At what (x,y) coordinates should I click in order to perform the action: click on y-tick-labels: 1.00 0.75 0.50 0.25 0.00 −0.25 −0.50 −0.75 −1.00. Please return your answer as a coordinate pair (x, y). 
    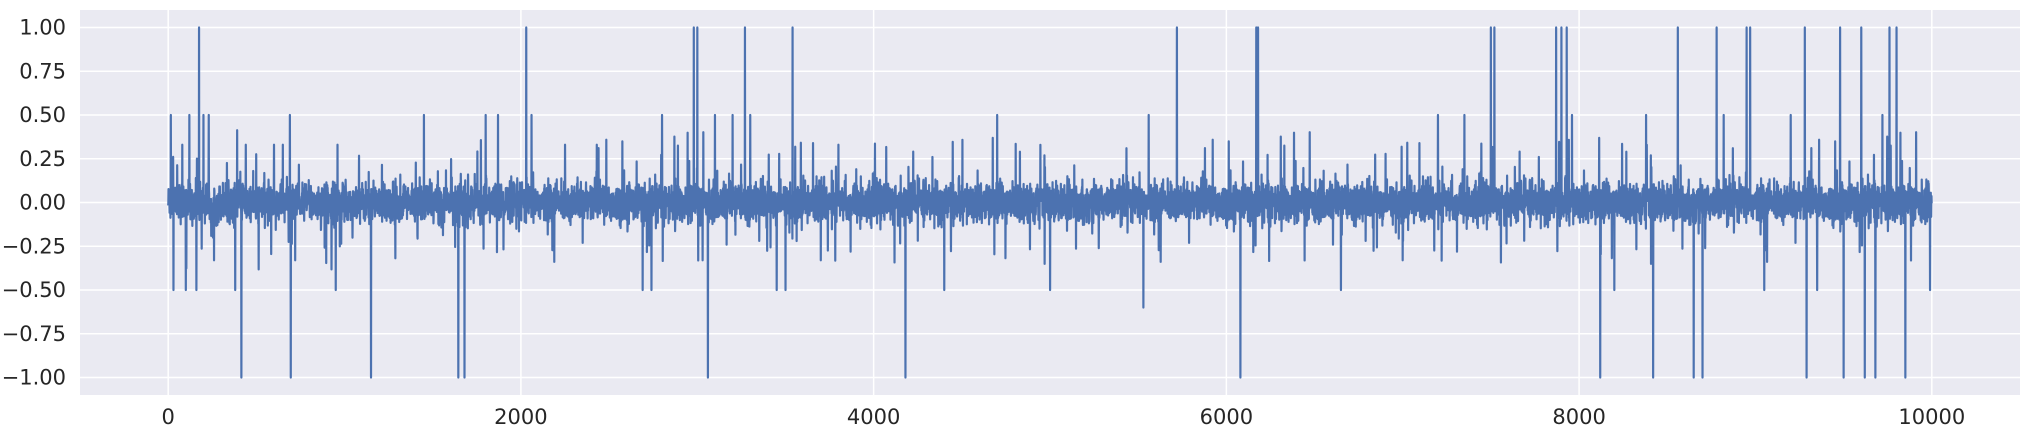
    Looking at the image, I should click on (34, 203).